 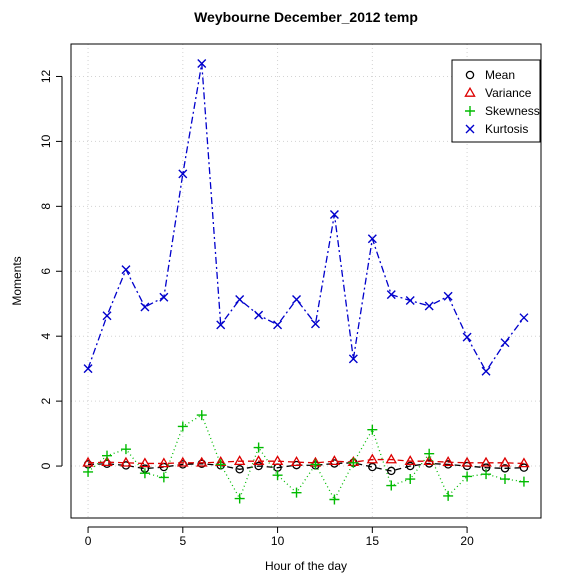 I want to click on legend-marker-variance, so click(x=470, y=91).